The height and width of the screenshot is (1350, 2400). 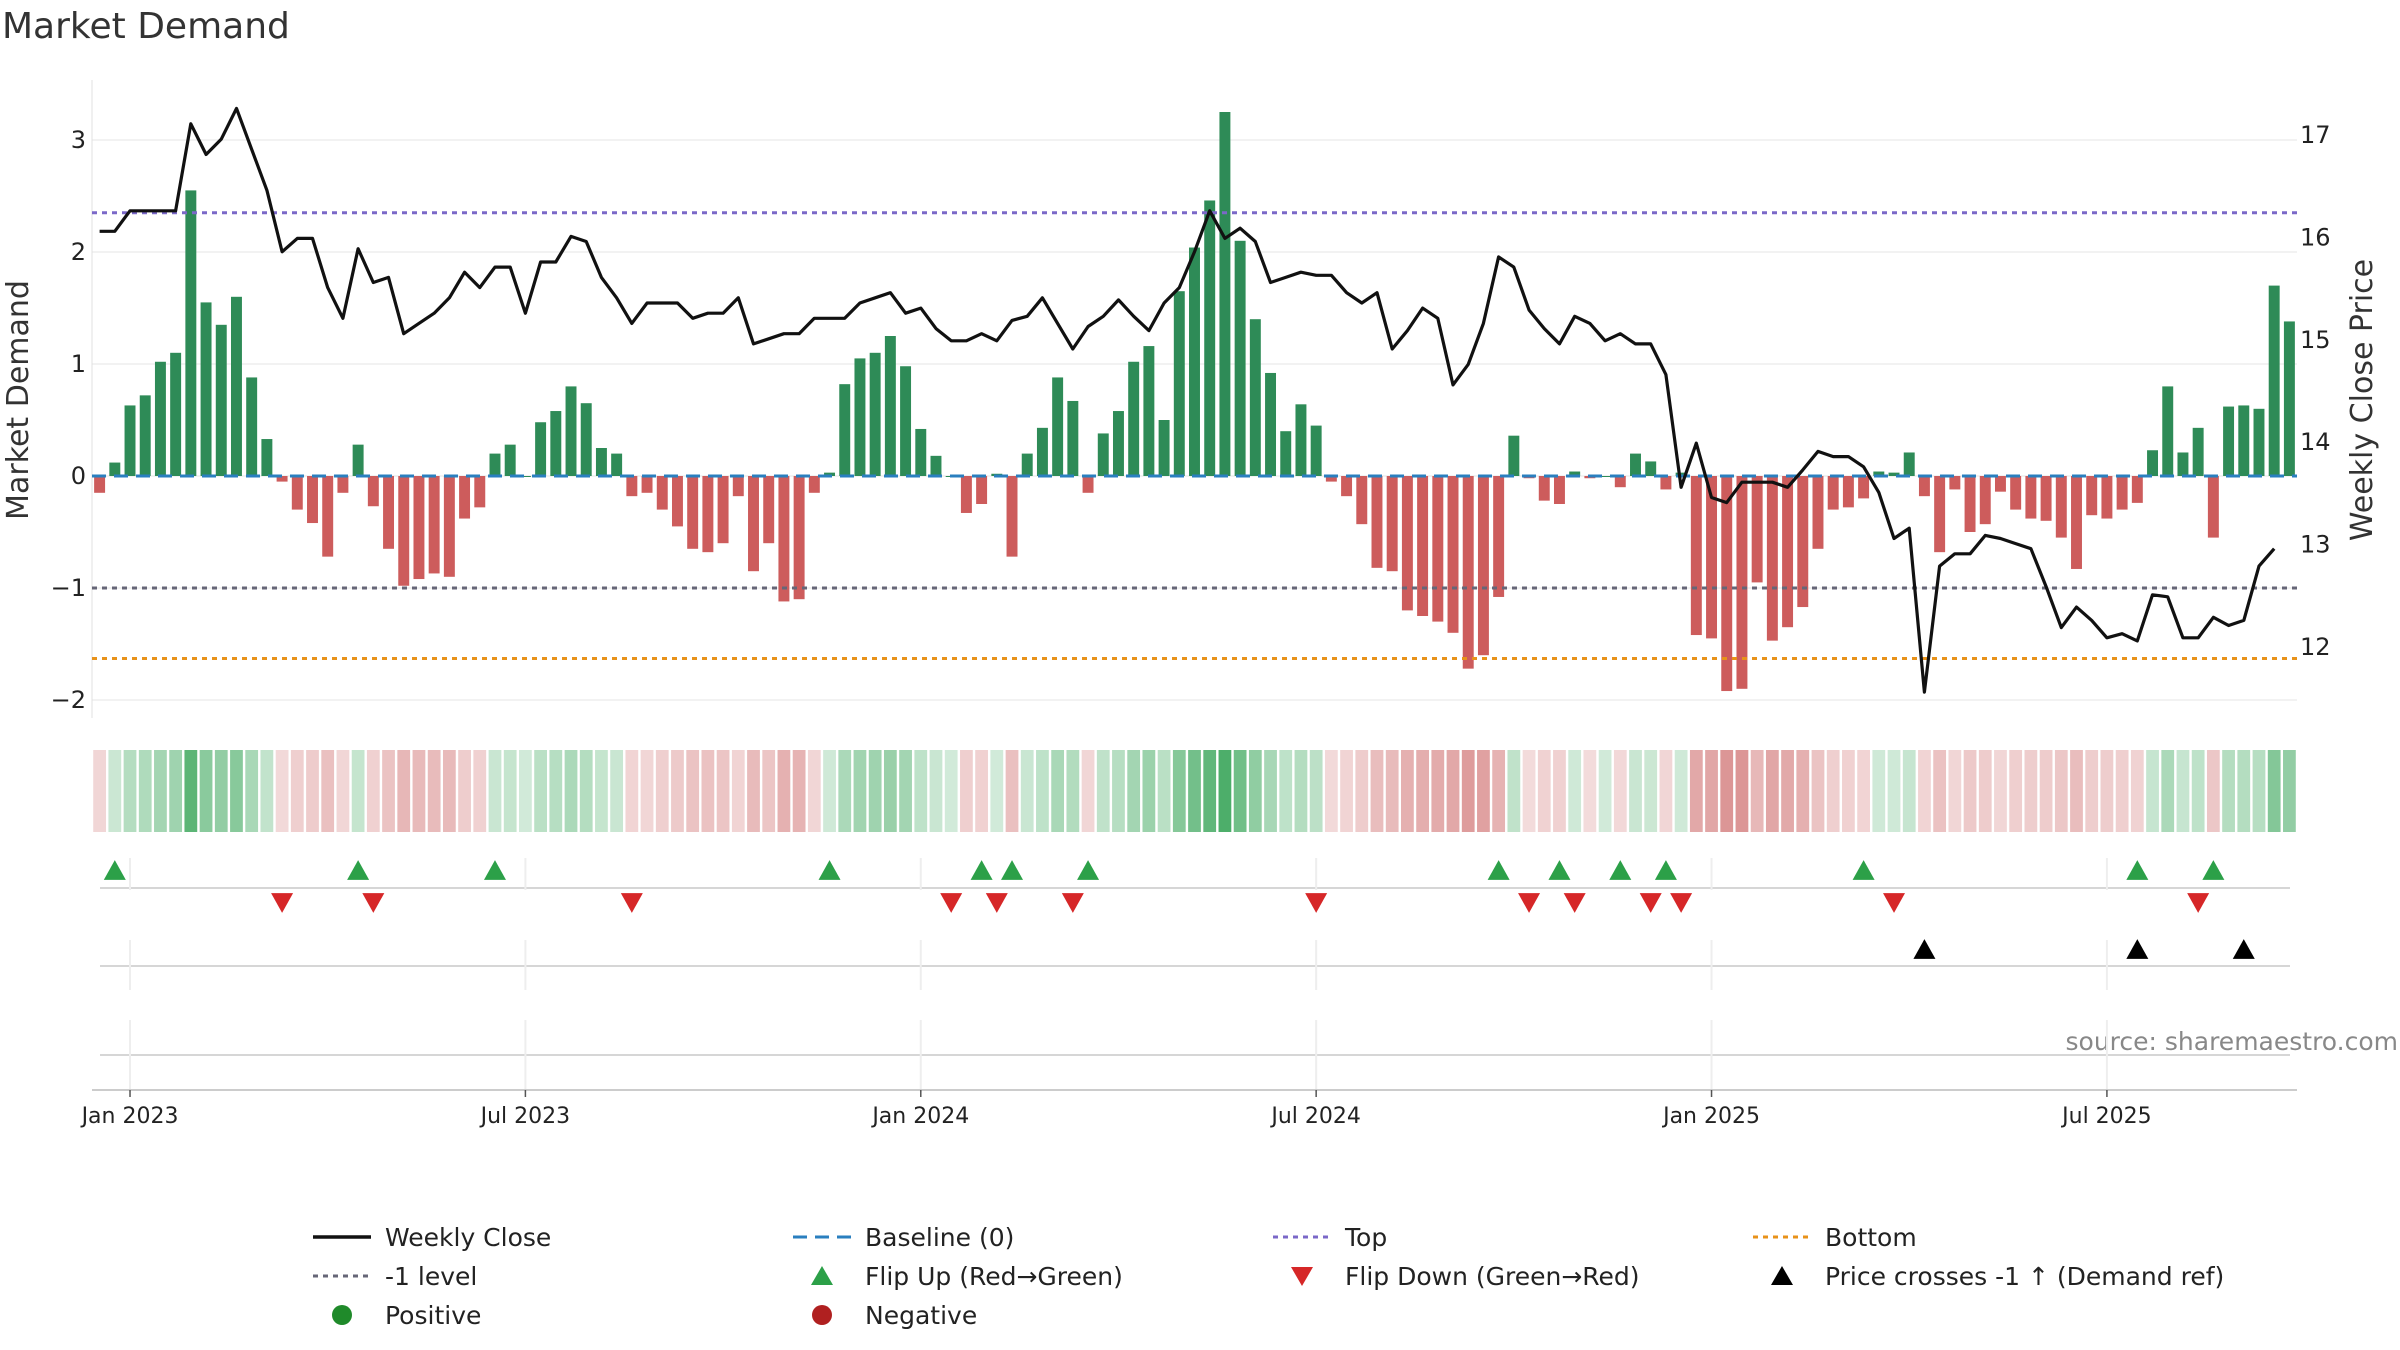 I want to click on y2-tick-label: 15, so click(x=2315, y=340).